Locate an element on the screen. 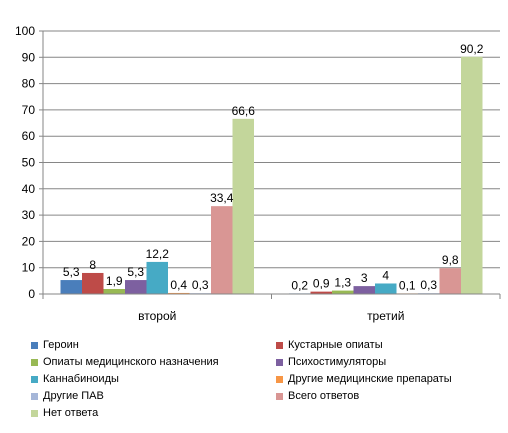 Image resolution: width=508 pixels, height=433 pixels. legend-item: Нет ответа is located at coordinates (64, 413).